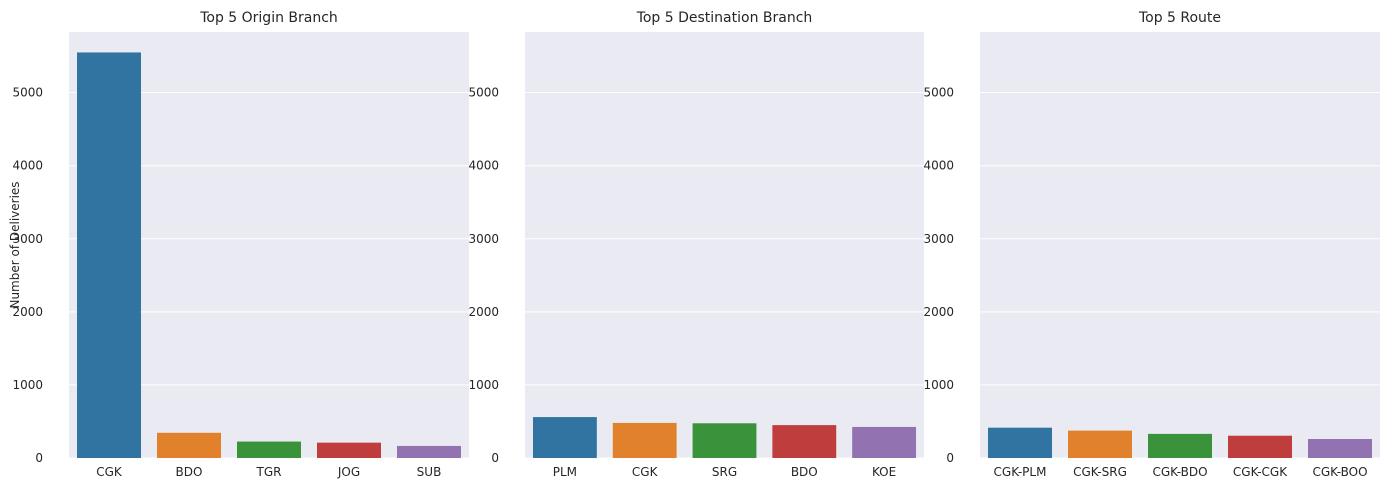  Describe the element at coordinates (1179, 472) in the screenshot. I see `x-tick-label: CGK-BDO` at that location.